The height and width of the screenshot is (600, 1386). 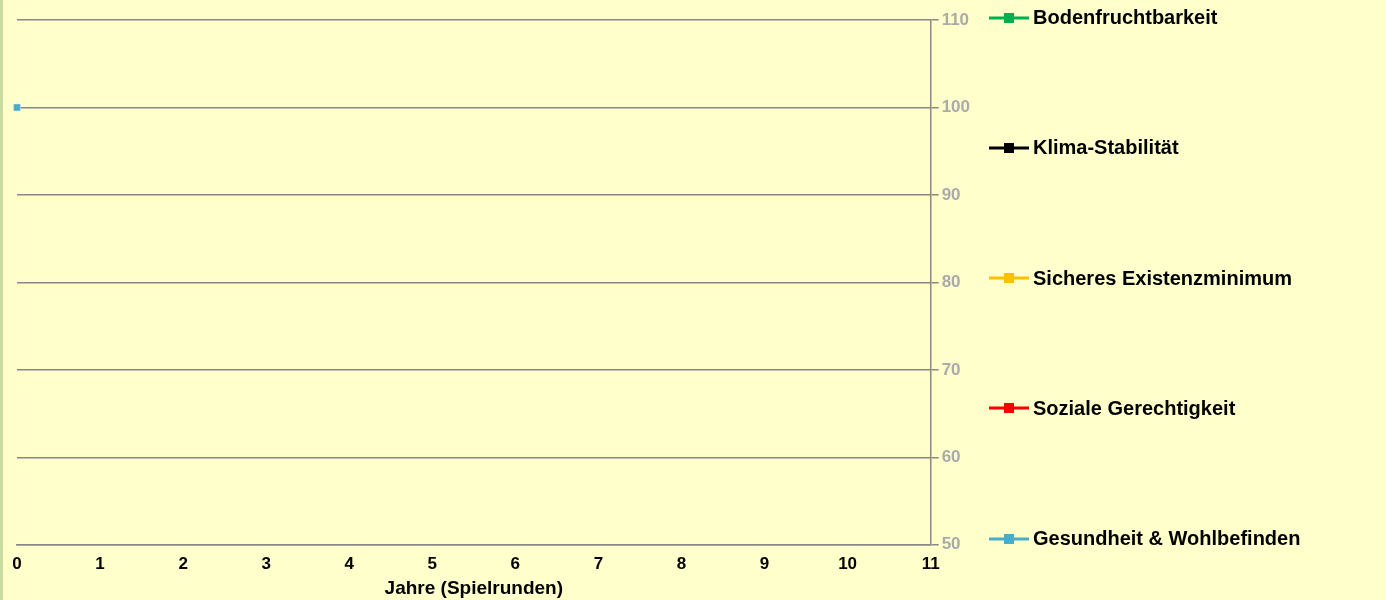 I want to click on y-tick-label: 110, so click(x=955, y=19).